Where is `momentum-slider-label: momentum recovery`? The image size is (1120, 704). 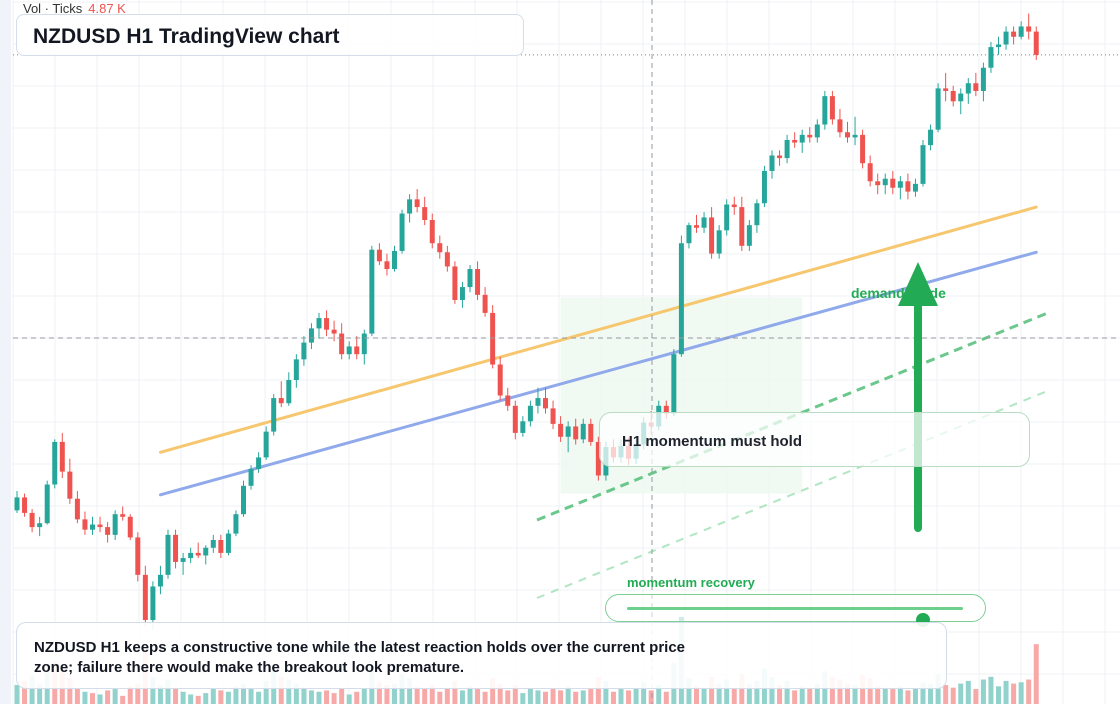 momentum-slider-label: momentum recovery is located at coordinates (691, 582).